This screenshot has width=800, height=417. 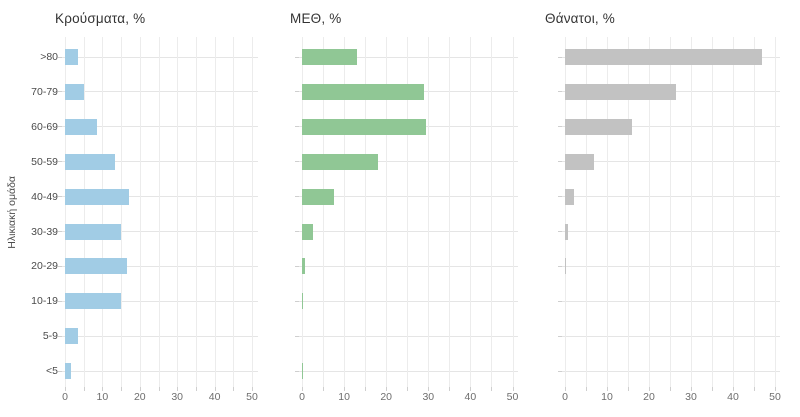 I want to click on y-tick-label: >80, so click(x=49, y=57).